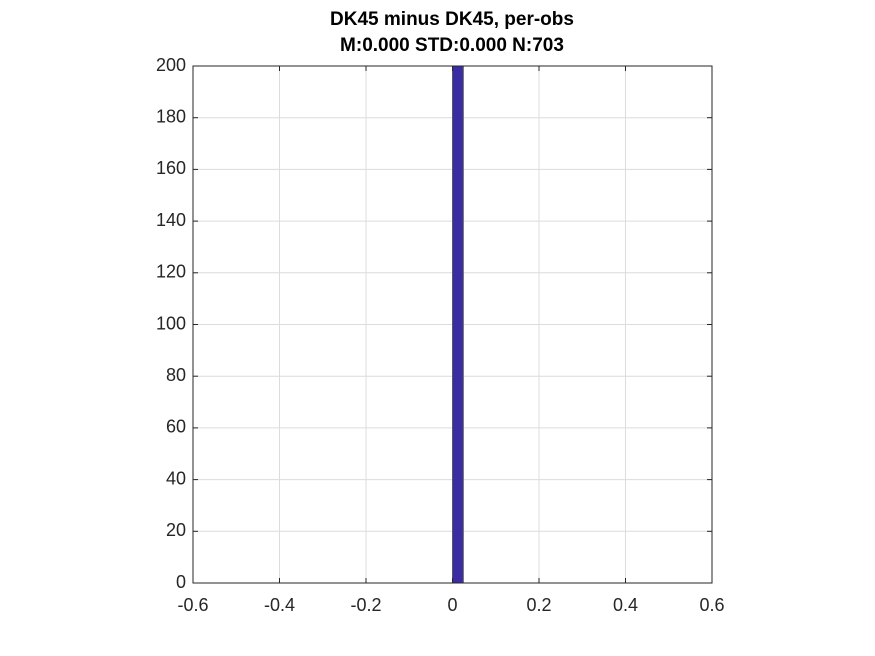 The width and height of the screenshot is (875, 656). What do you see at coordinates (538, 605) in the screenshot?
I see `x-tick-label: 0.2` at bounding box center [538, 605].